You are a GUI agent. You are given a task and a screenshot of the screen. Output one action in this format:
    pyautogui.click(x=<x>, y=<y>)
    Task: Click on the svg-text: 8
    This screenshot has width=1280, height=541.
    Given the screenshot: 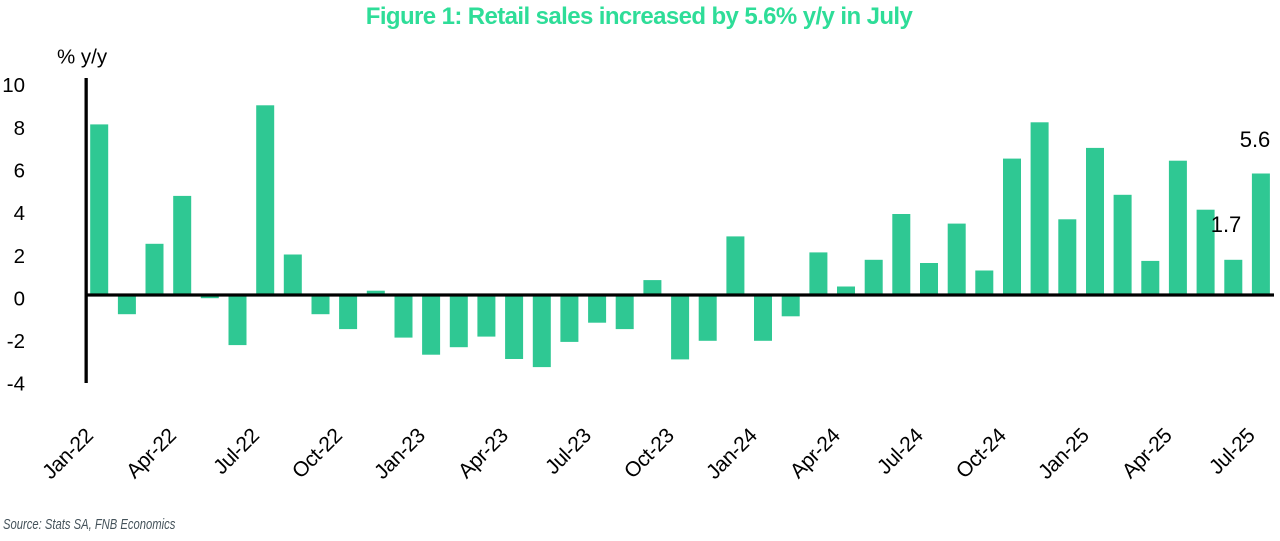 What is the action you would take?
    pyautogui.click(x=19, y=128)
    